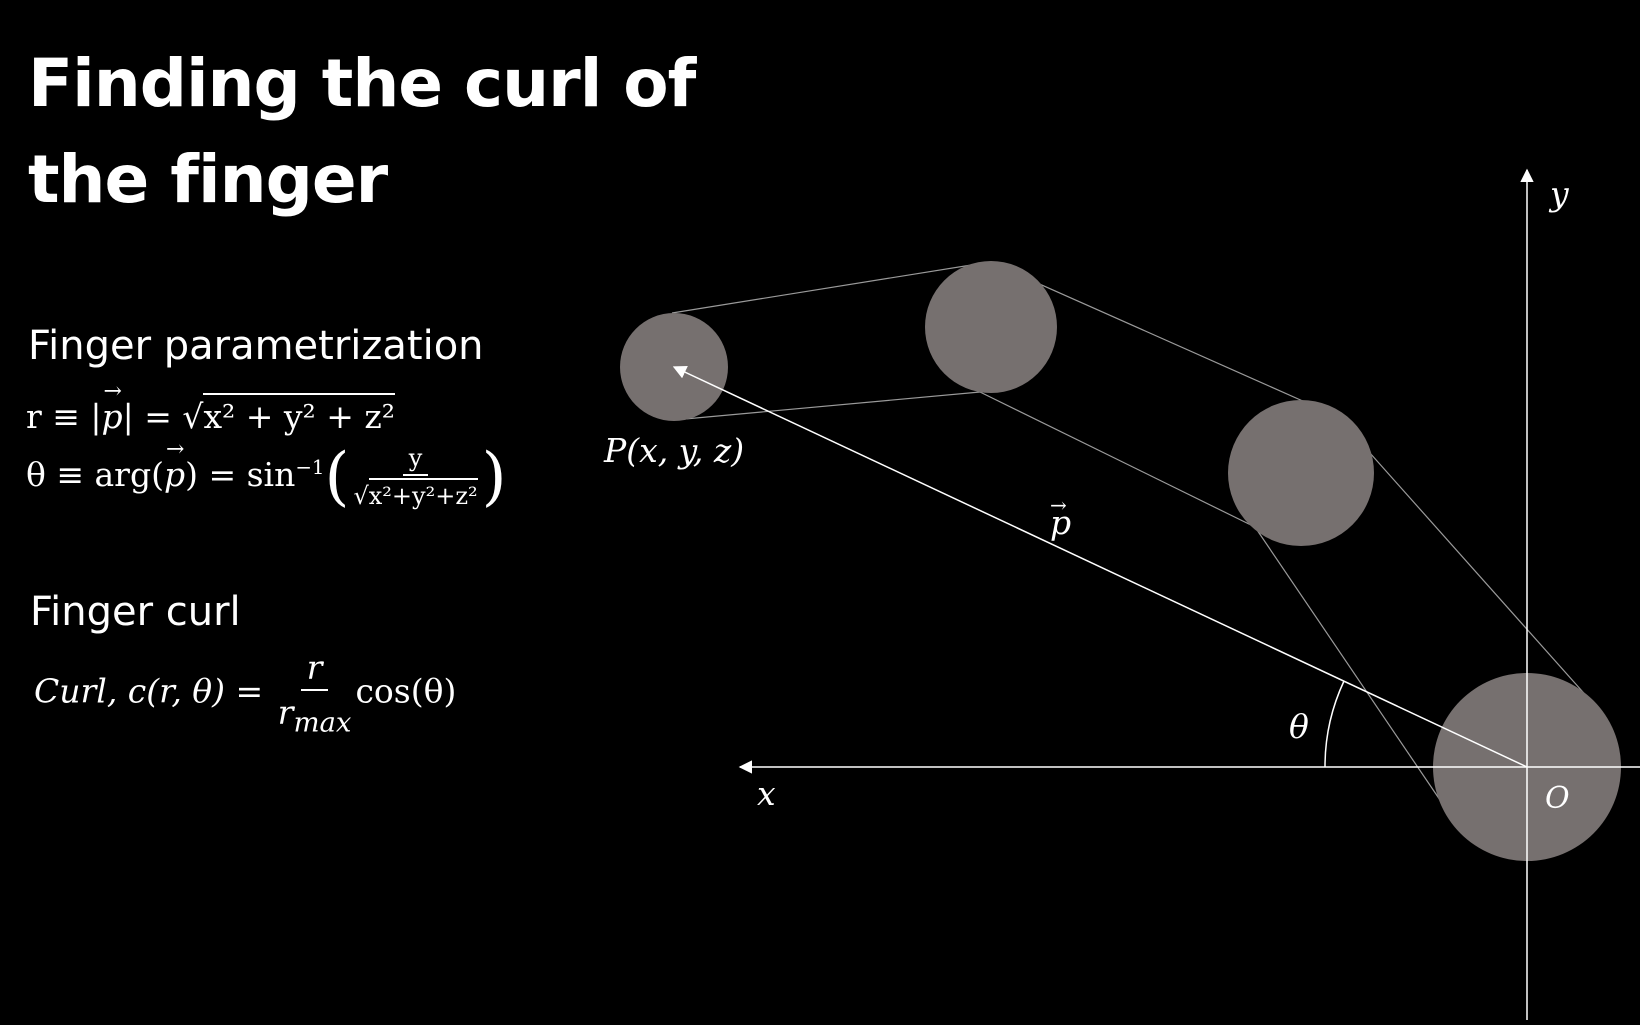 This screenshot has width=1640, height=1025. I want to click on angle-label: θ, so click(1299, 726).